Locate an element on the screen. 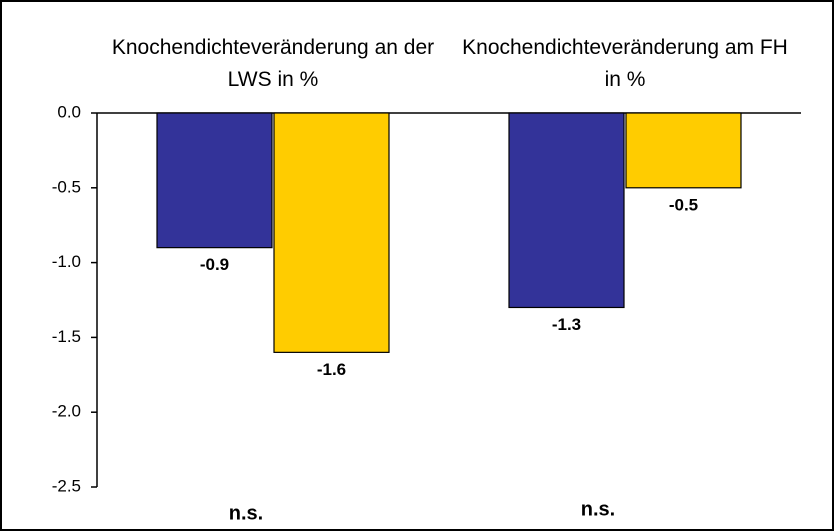  value-label: -0.5 is located at coordinates (683, 204).